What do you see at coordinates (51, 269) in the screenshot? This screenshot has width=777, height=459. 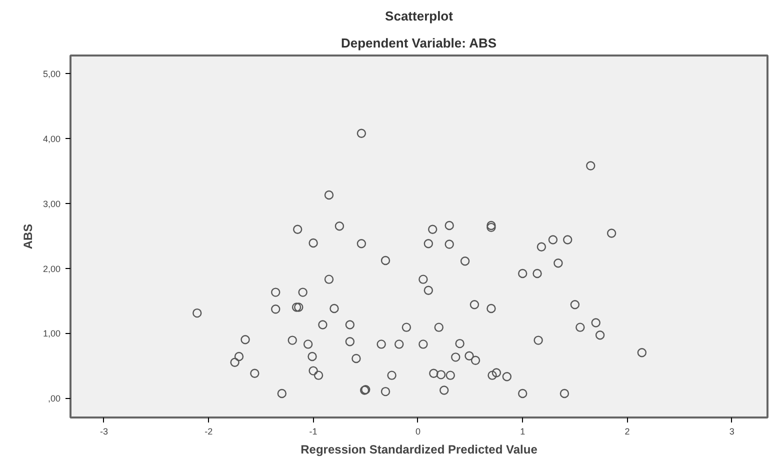 I see `y-tick-label: 2,00` at bounding box center [51, 269].